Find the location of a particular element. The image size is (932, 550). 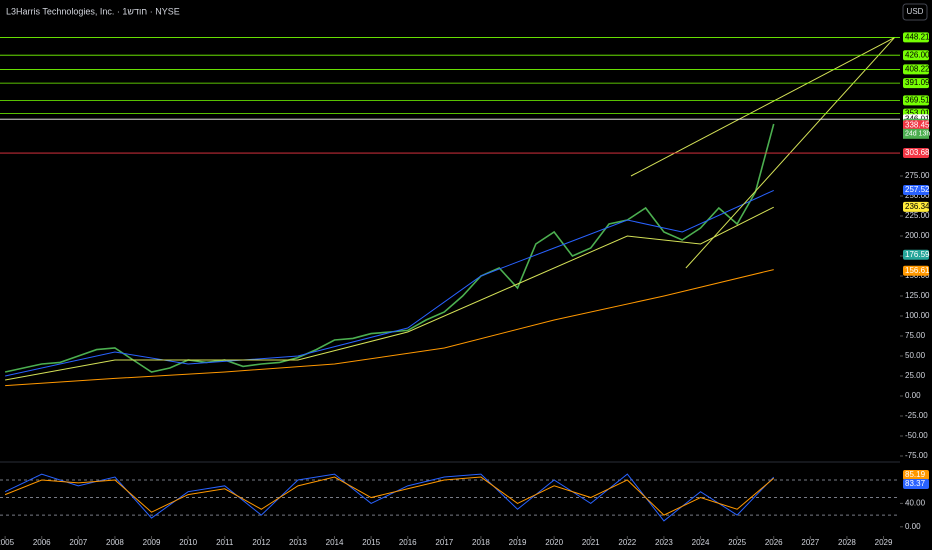

price-label: 391.09 is located at coordinates (917, 82).